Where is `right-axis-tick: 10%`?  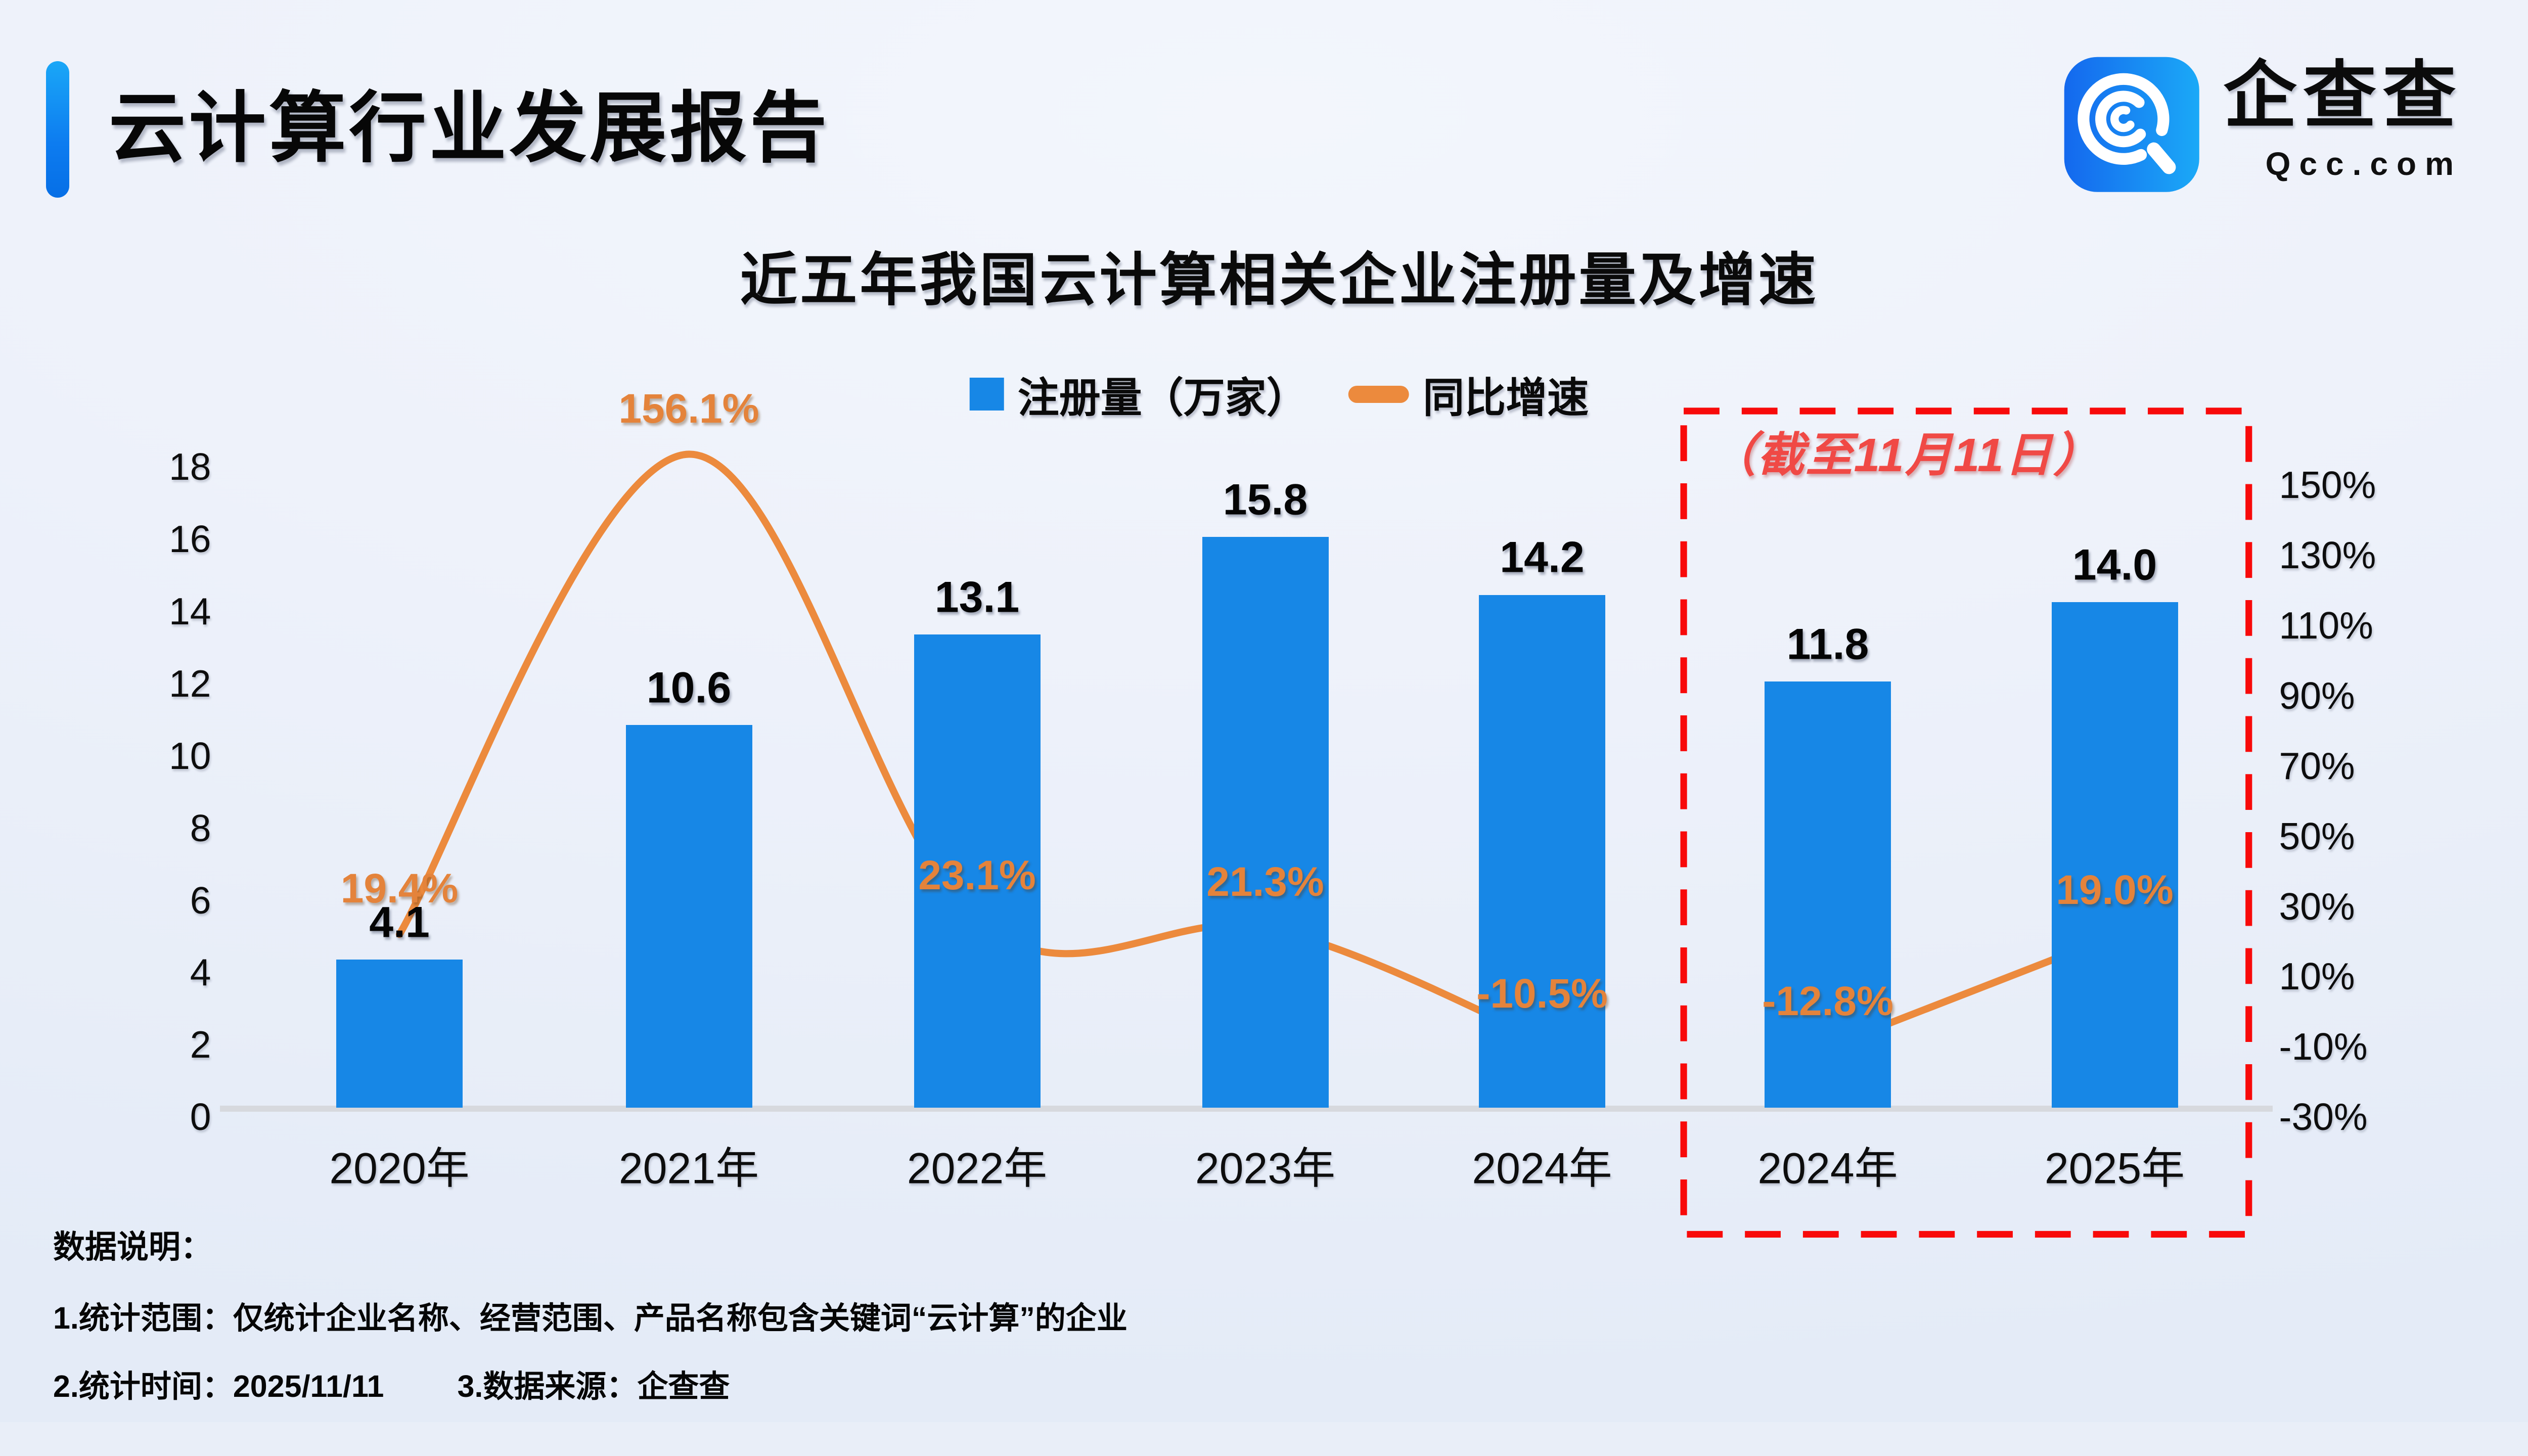 right-axis-tick: 10% is located at coordinates (2317, 976).